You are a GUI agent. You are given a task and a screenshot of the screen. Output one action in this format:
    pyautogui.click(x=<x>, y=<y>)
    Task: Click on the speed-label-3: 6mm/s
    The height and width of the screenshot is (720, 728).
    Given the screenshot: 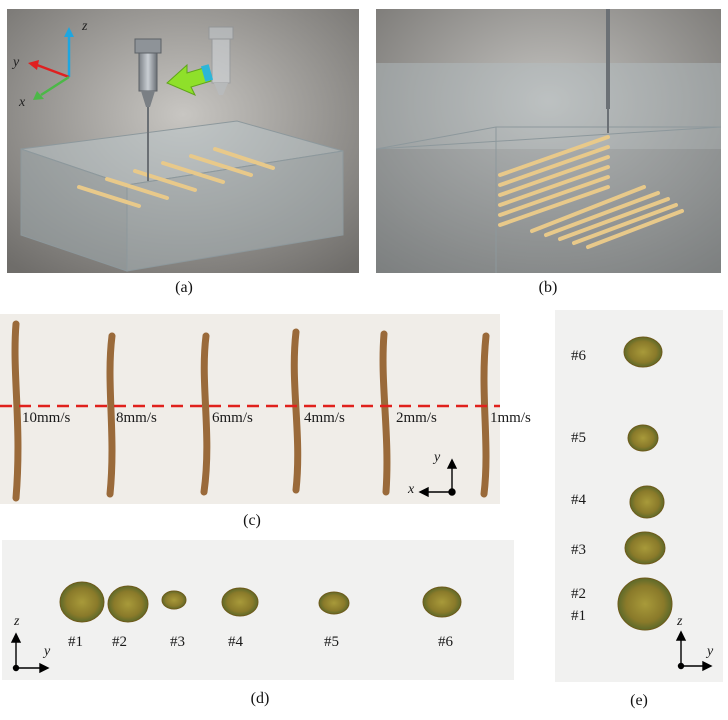 What is the action you would take?
    pyautogui.click(x=232, y=418)
    